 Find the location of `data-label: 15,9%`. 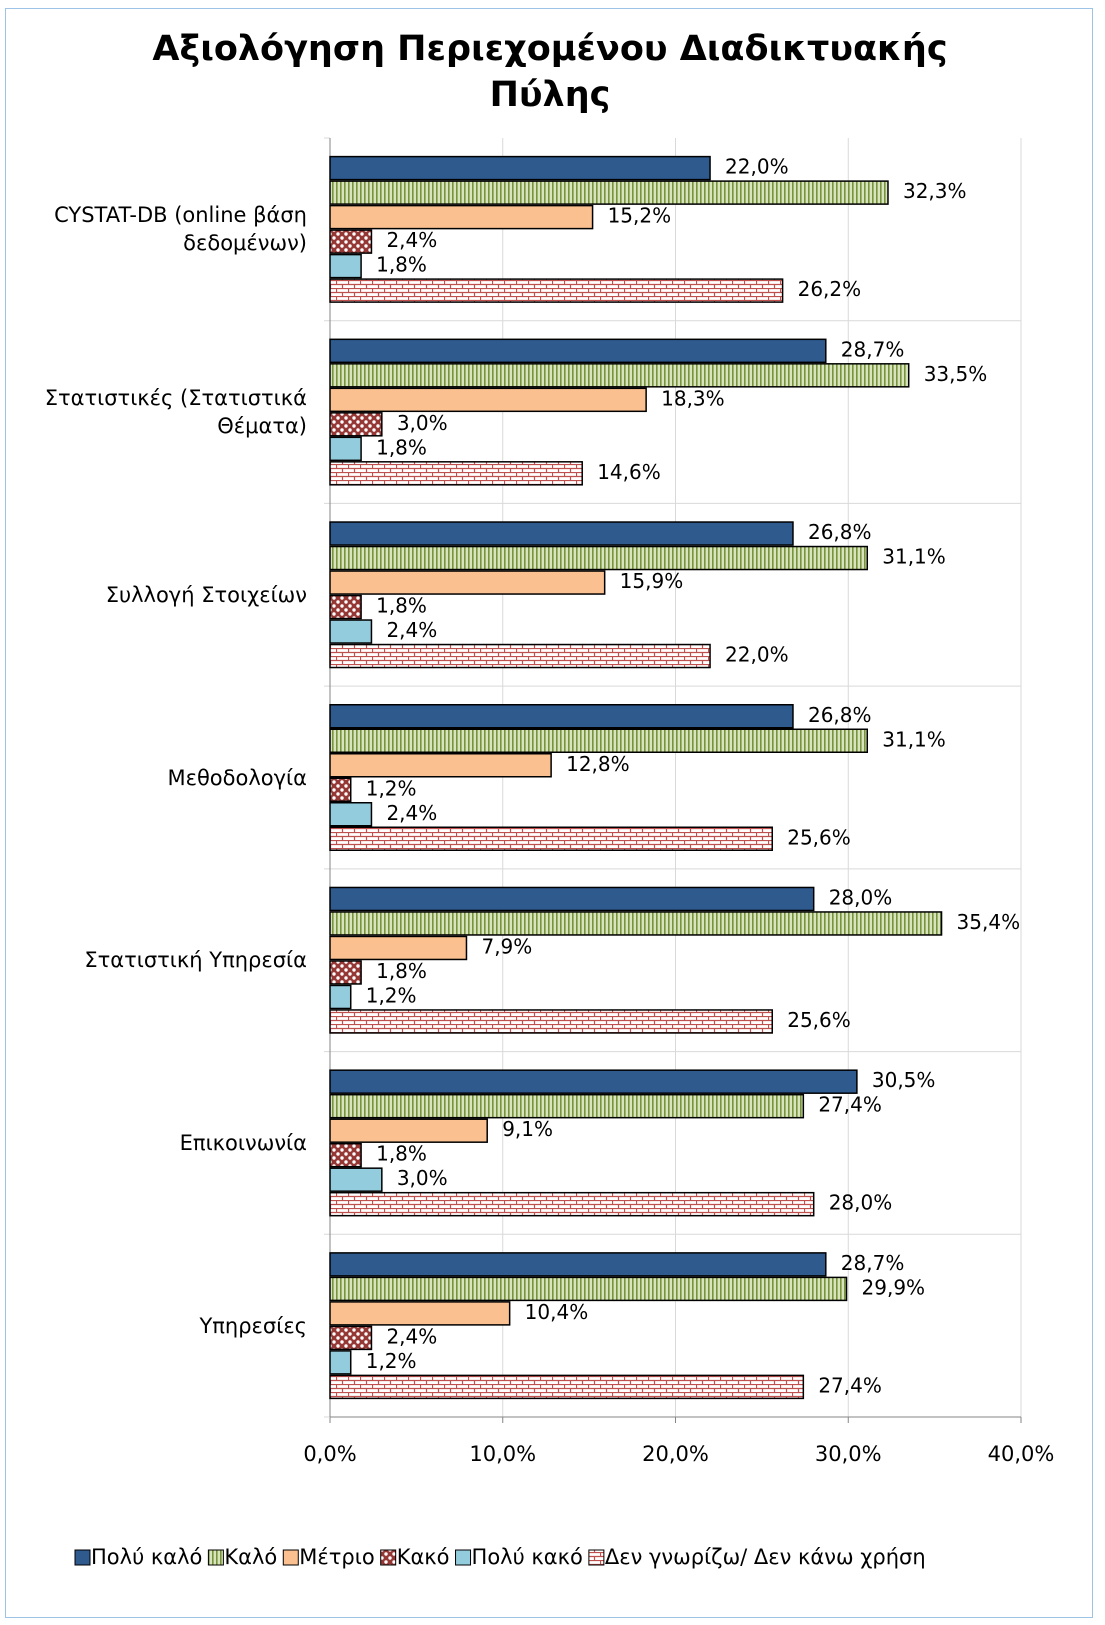

data-label: 15,9% is located at coordinates (652, 581).